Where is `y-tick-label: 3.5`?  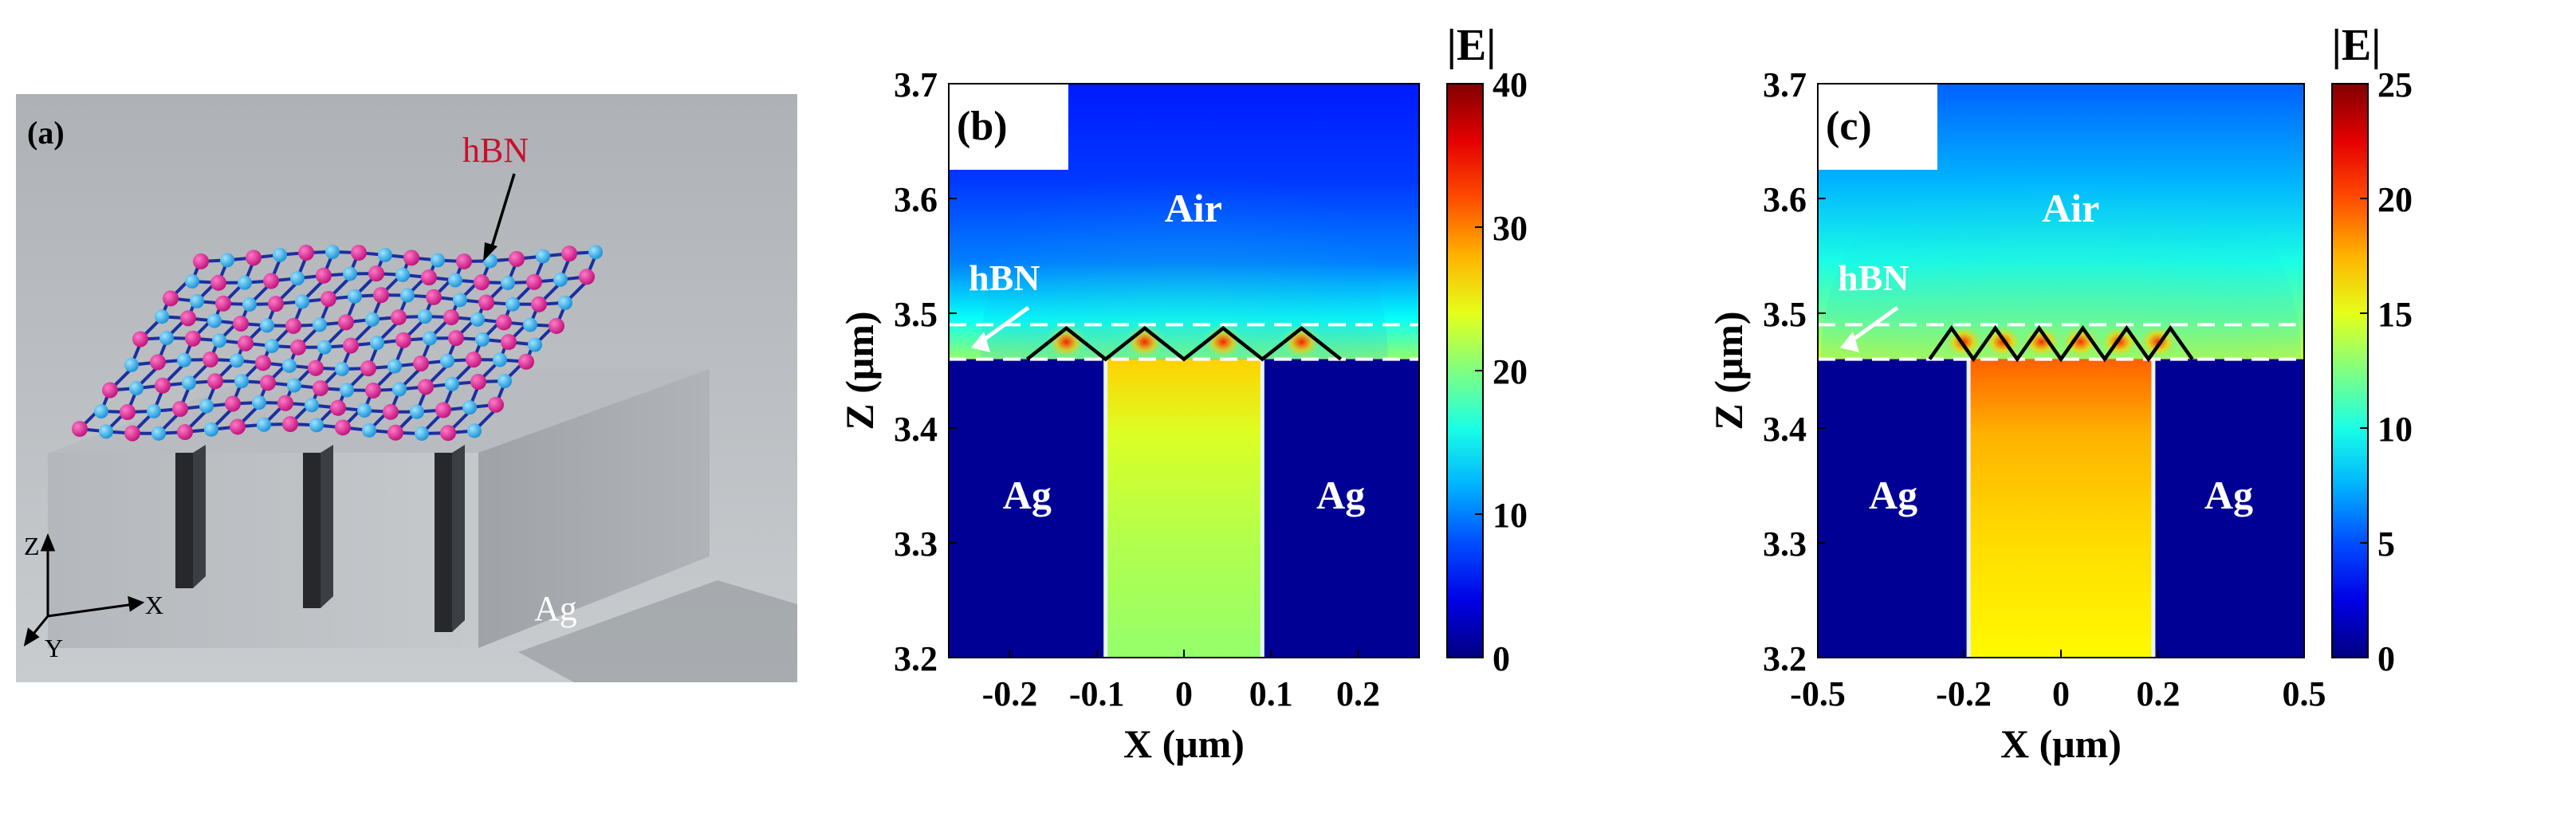 y-tick-label: 3.5 is located at coordinates (1785, 314).